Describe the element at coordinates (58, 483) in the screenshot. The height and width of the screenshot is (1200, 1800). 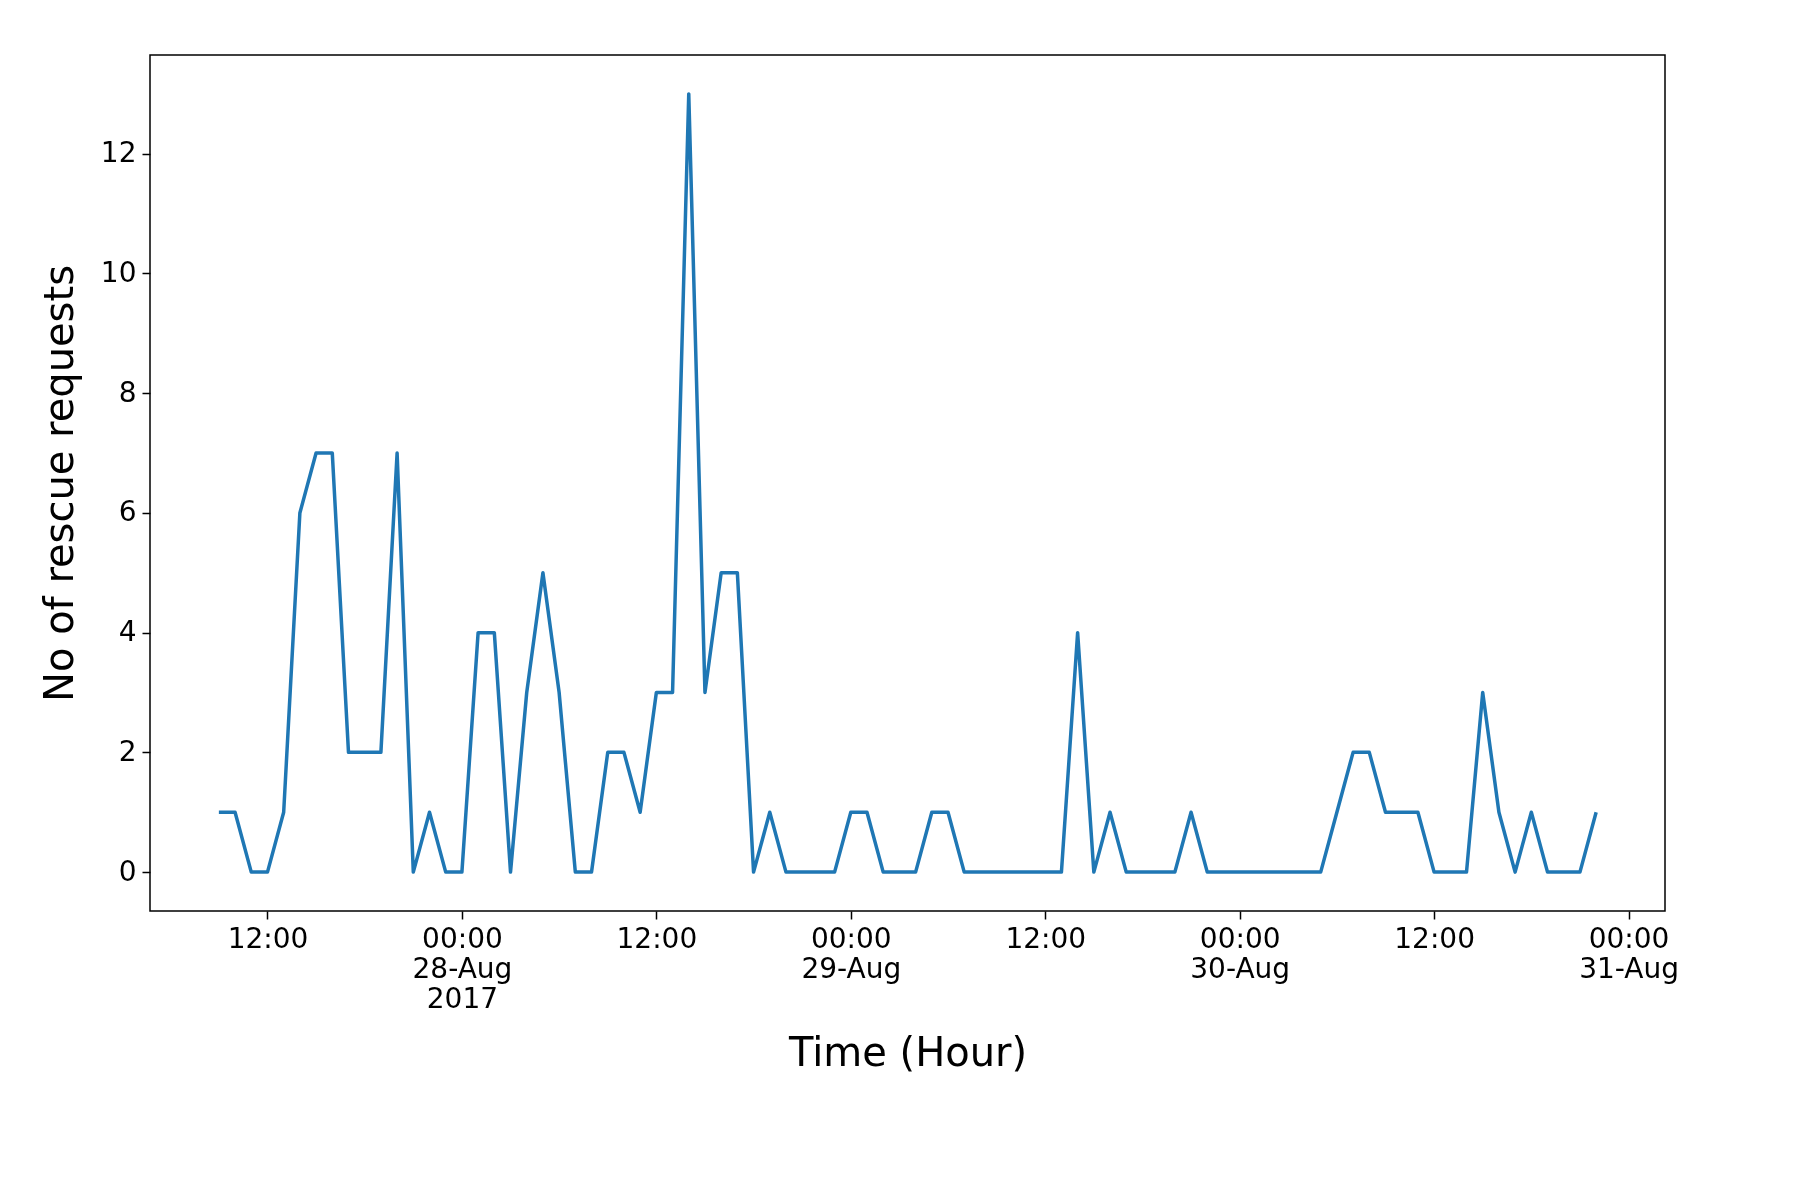
I see `y-axis-title: No of rescue requests` at that location.